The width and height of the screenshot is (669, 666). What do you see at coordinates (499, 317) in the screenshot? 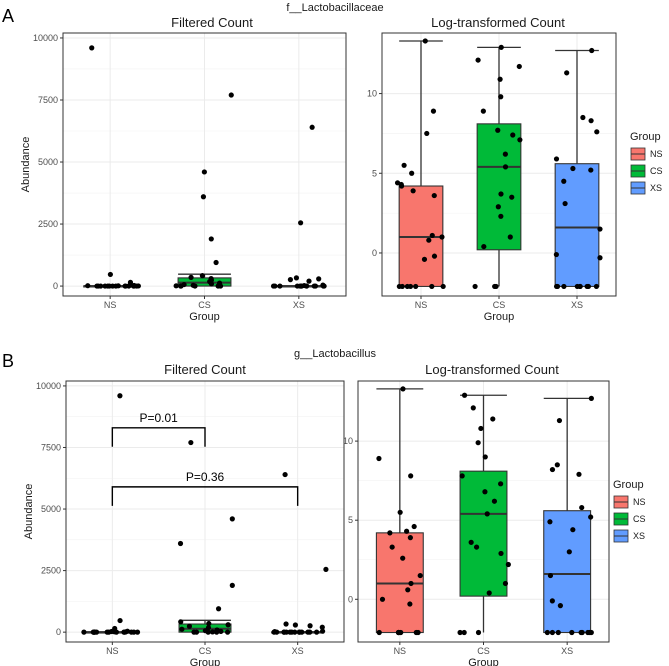
I see `x-axis-title: Group` at bounding box center [499, 317].